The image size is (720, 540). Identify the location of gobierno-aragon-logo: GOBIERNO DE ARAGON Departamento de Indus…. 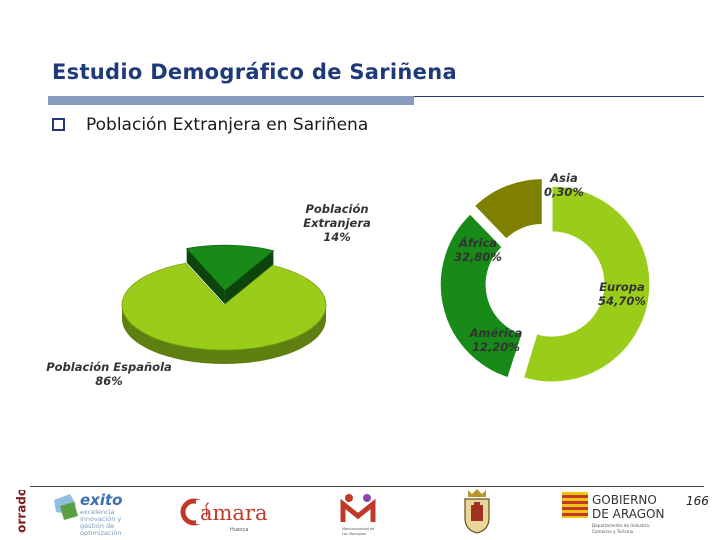
(618, 513).